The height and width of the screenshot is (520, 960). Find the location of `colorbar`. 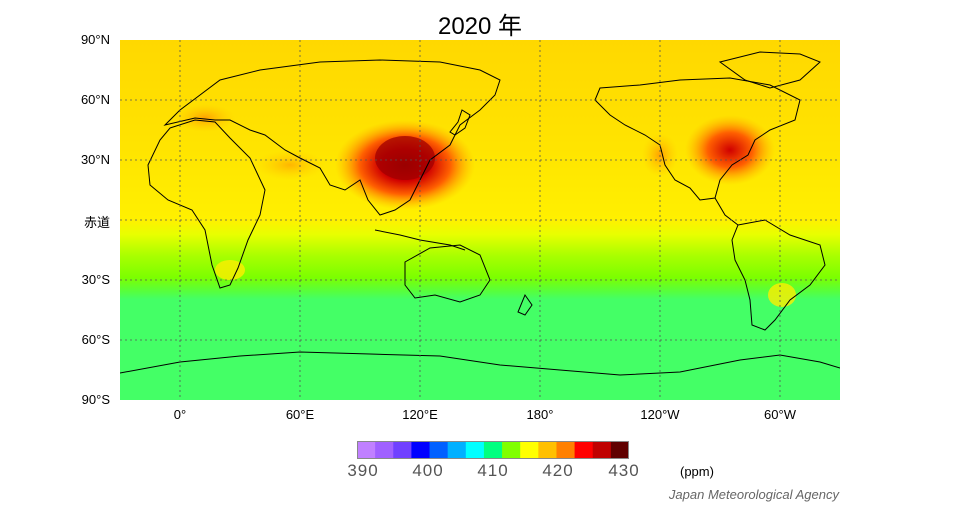

colorbar is located at coordinates (493, 450).